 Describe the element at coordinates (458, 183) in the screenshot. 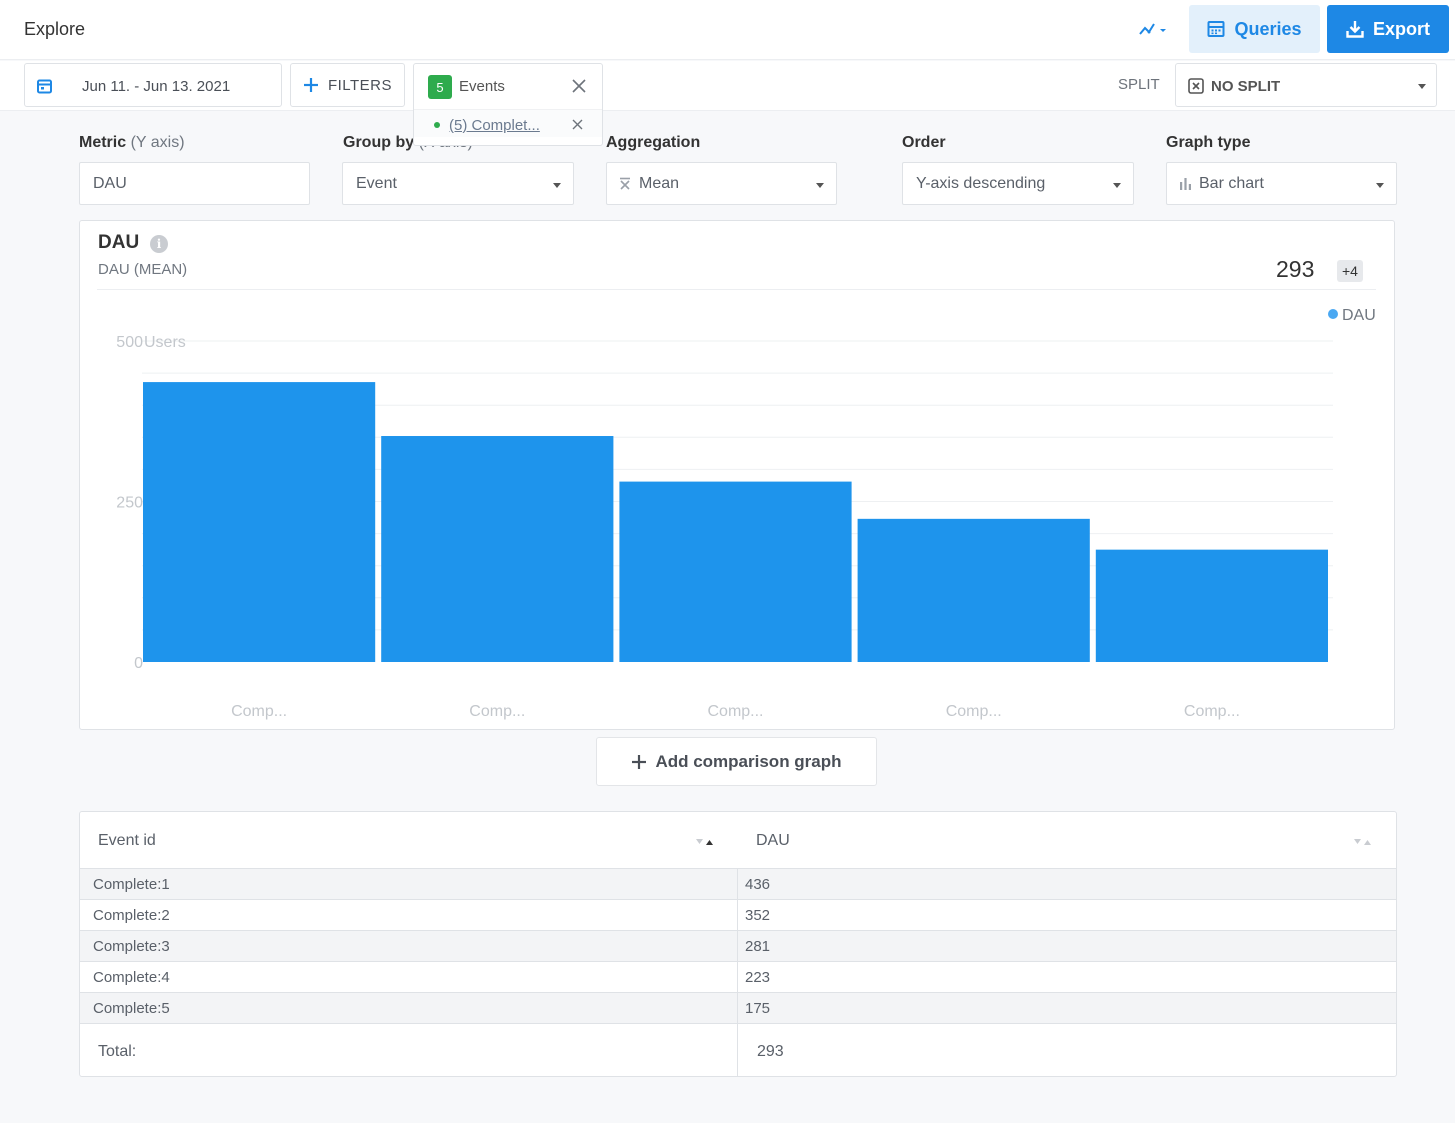

I see `group-by-select: Event` at that location.